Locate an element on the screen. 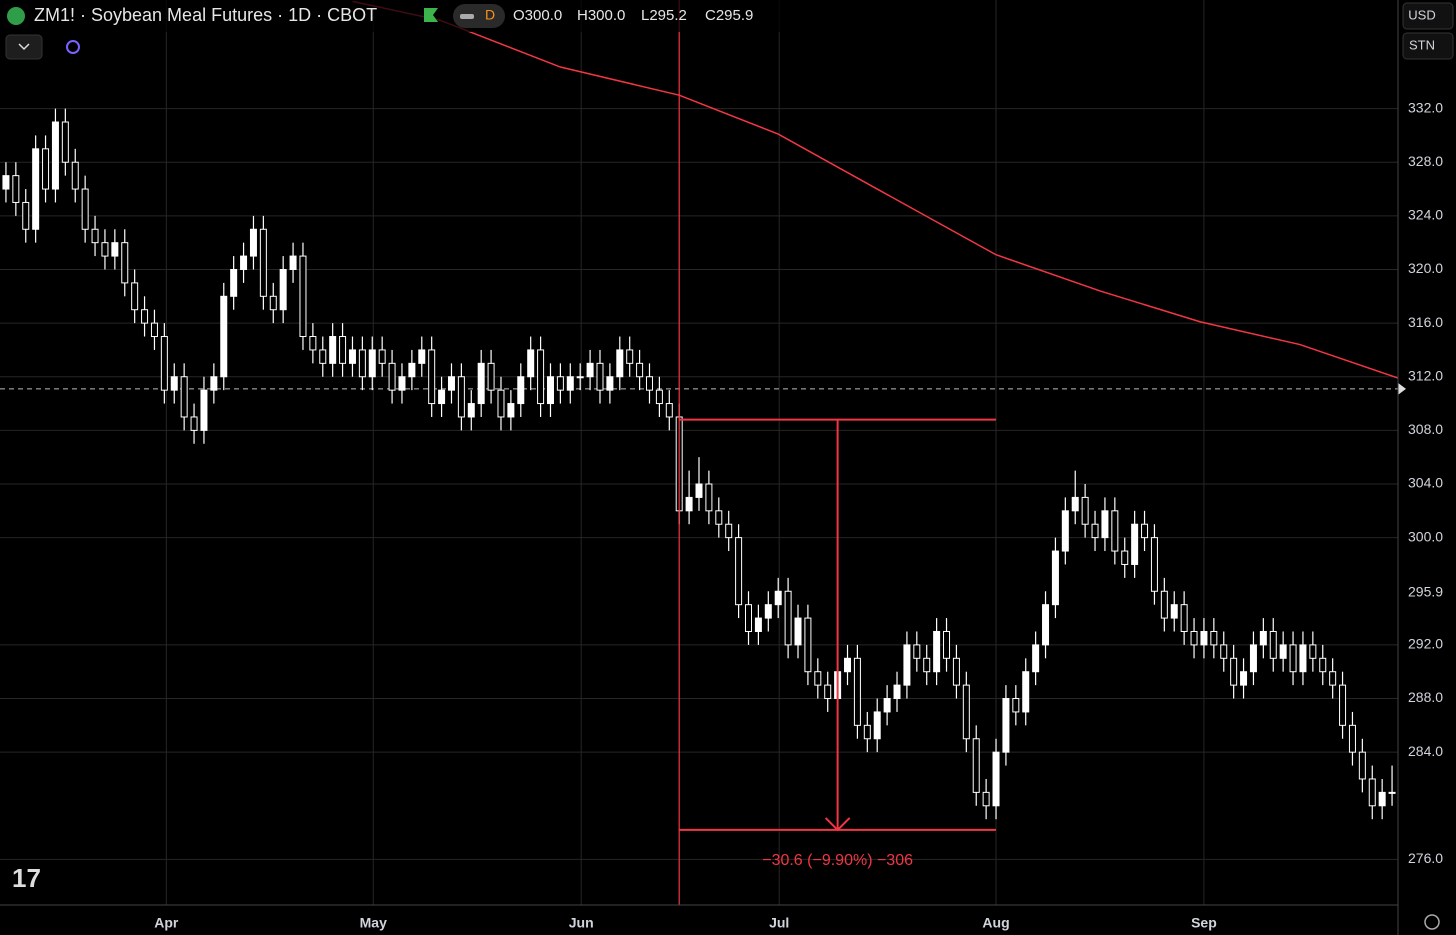 The height and width of the screenshot is (935, 1456). y-tick-label: 308.0 is located at coordinates (1425, 429).